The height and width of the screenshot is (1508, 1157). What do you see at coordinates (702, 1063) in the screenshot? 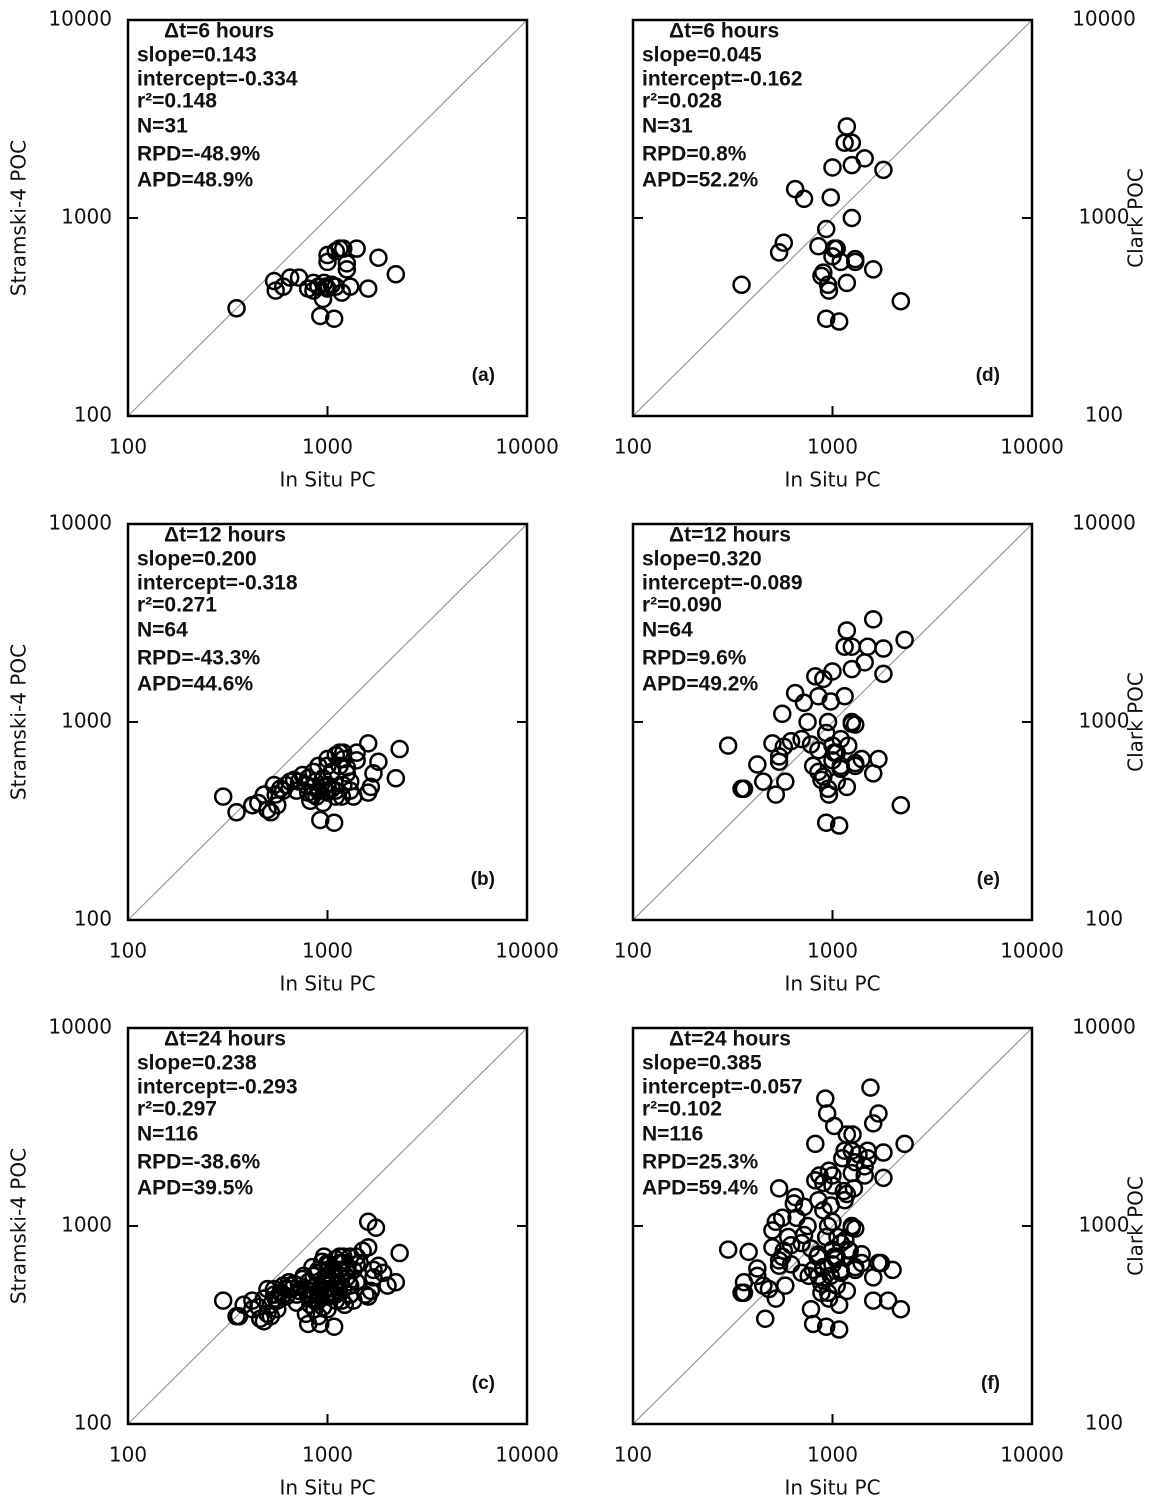
I see `stat-text: slope=0.385` at bounding box center [702, 1063].